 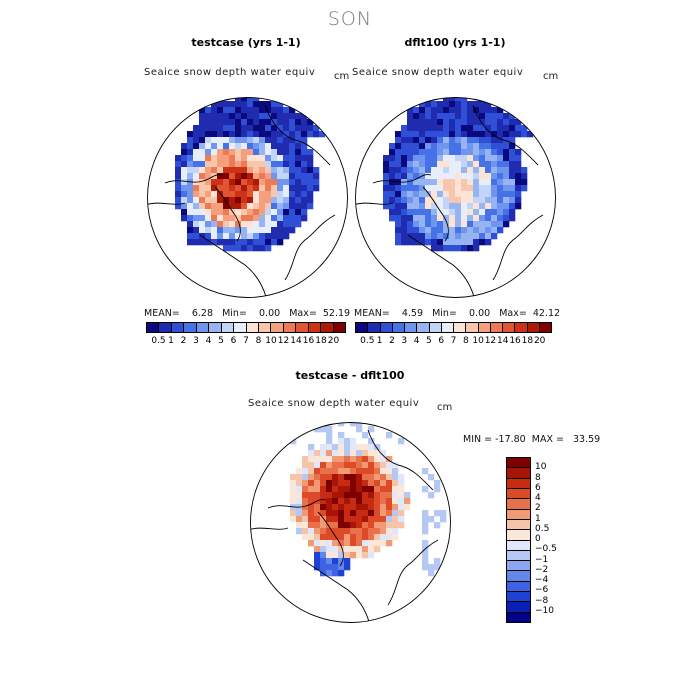 What do you see at coordinates (270, 313) in the screenshot?
I see `panel1-min-value: 0.00` at bounding box center [270, 313].